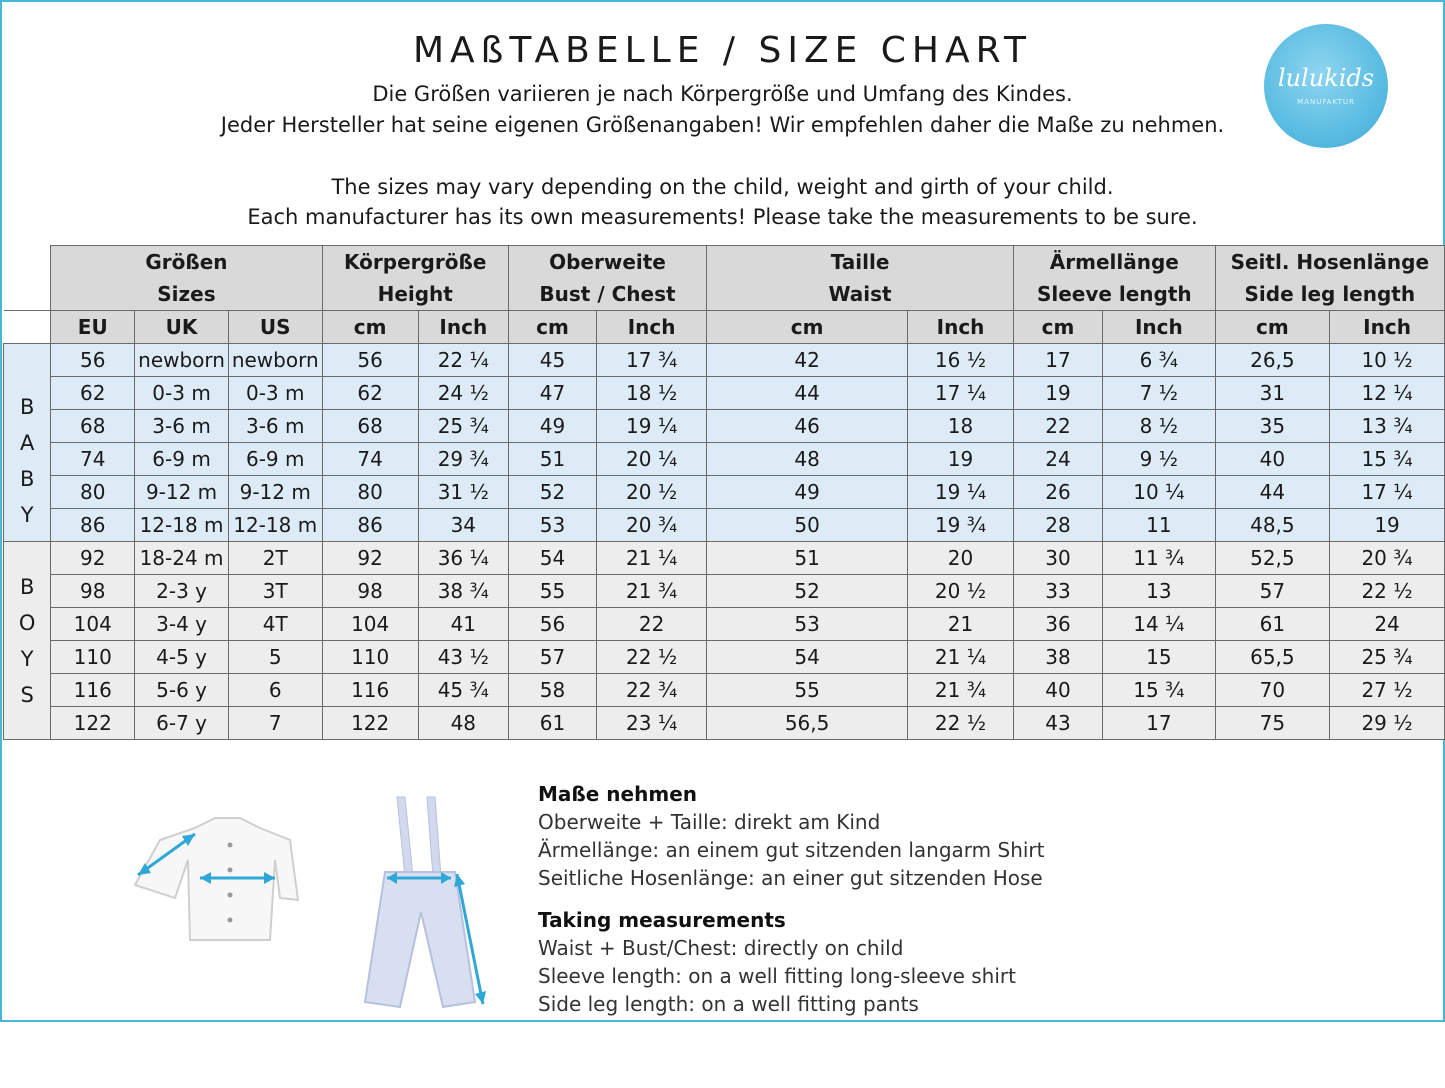  Describe the element at coordinates (1159, 492) in the screenshot. I see `table-cell: 10 ¼` at that location.